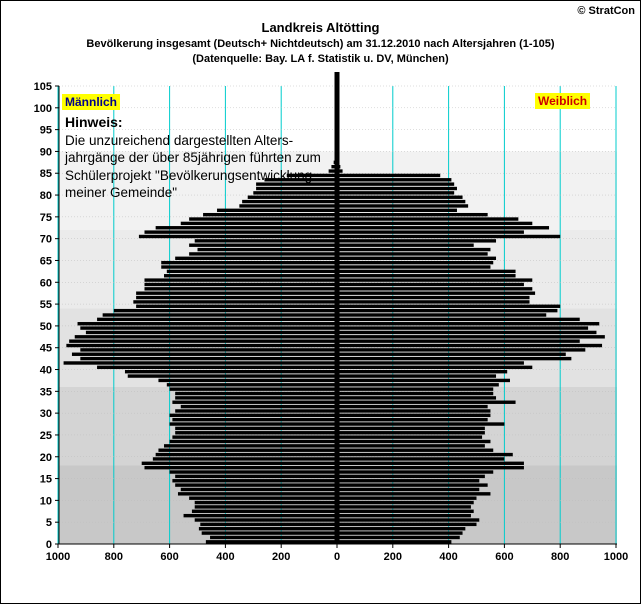 The height and width of the screenshot is (604, 641). What do you see at coordinates (46, 131) in the screenshot?
I see `y-tick-label: 95` at bounding box center [46, 131].